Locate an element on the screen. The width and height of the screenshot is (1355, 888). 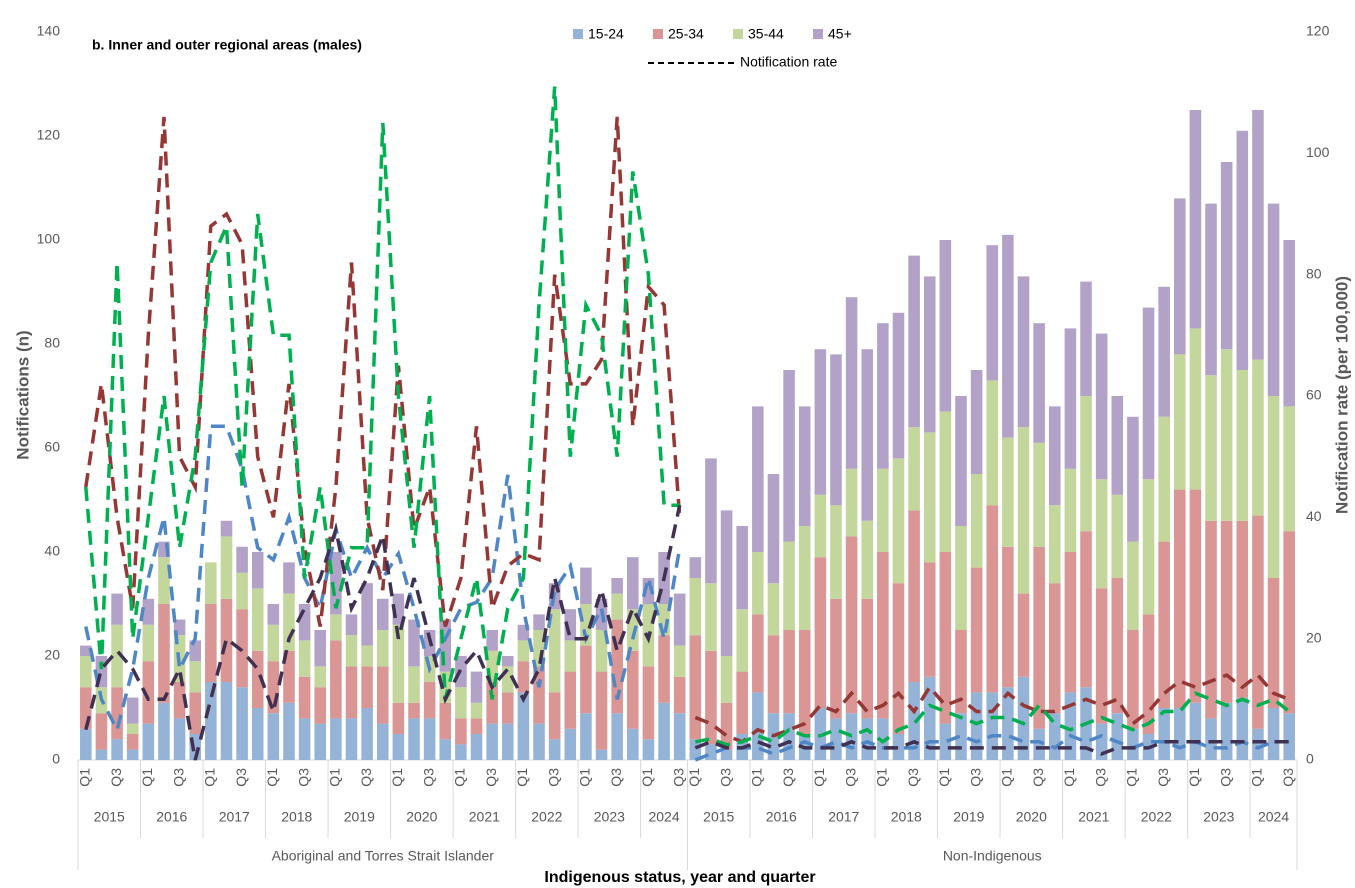
y2-tick-label: 100 is located at coordinates (1318, 152).